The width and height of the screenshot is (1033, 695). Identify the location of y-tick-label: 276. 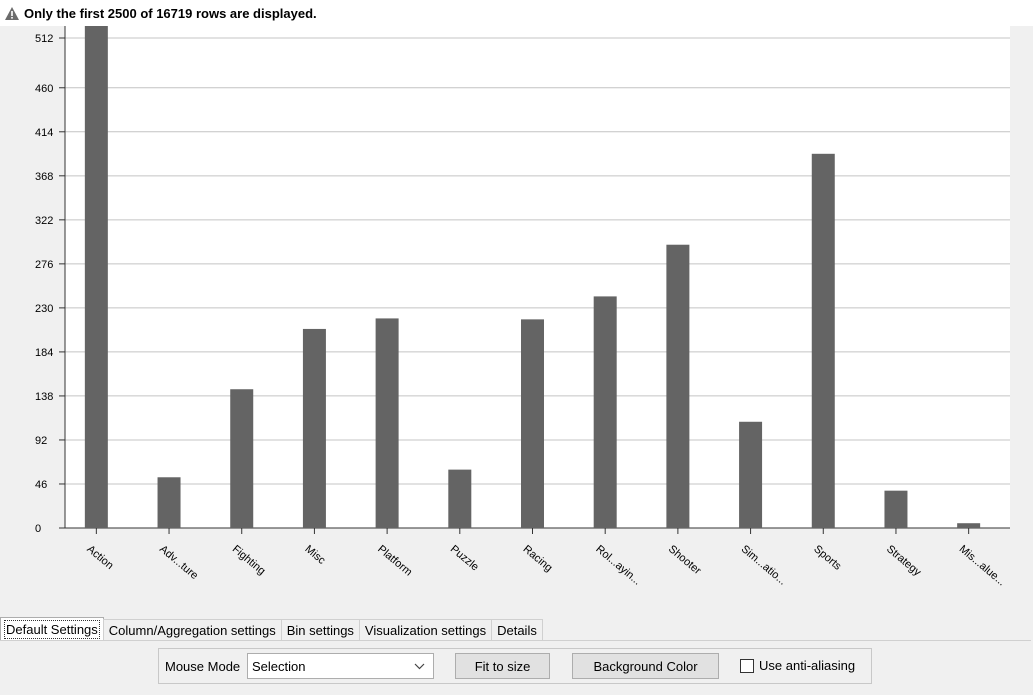
(44, 265).